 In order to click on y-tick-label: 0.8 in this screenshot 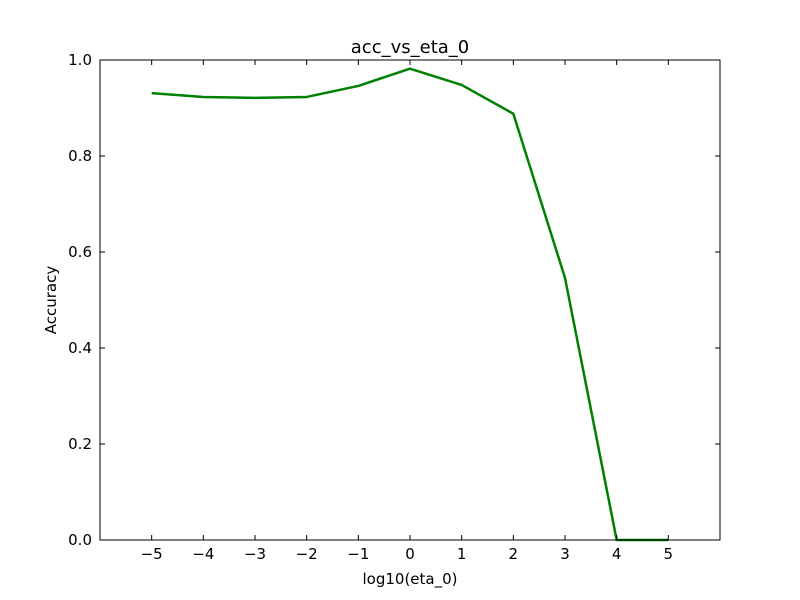, I will do `click(80, 156)`.